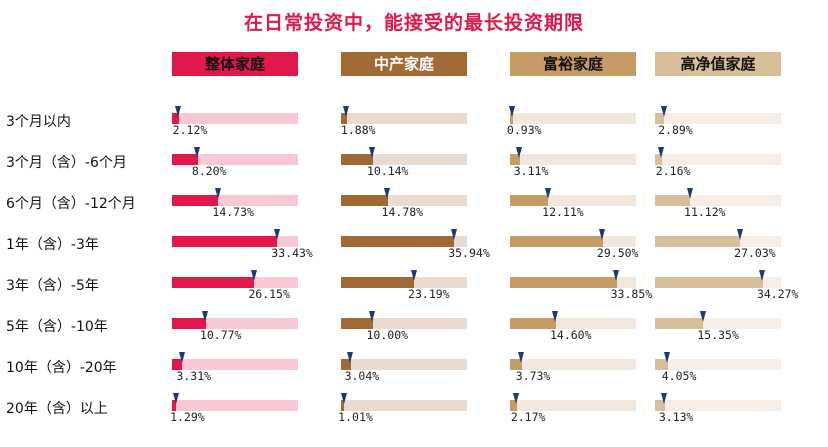 This screenshot has width=828, height=447. I want to click on category-label: 5年（含）-10年, so click(57, 327).